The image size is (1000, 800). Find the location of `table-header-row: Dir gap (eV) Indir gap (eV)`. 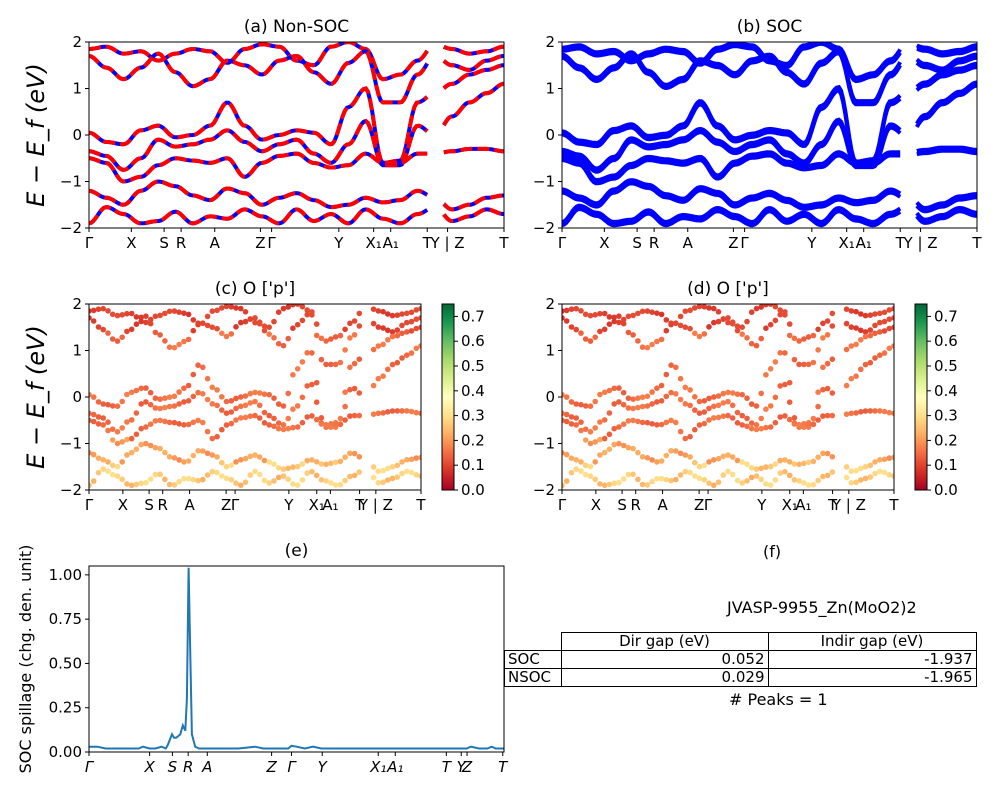

table-header-row: Dir gap (eV) Indir gap (eV) is located at coordinates (741, 641).